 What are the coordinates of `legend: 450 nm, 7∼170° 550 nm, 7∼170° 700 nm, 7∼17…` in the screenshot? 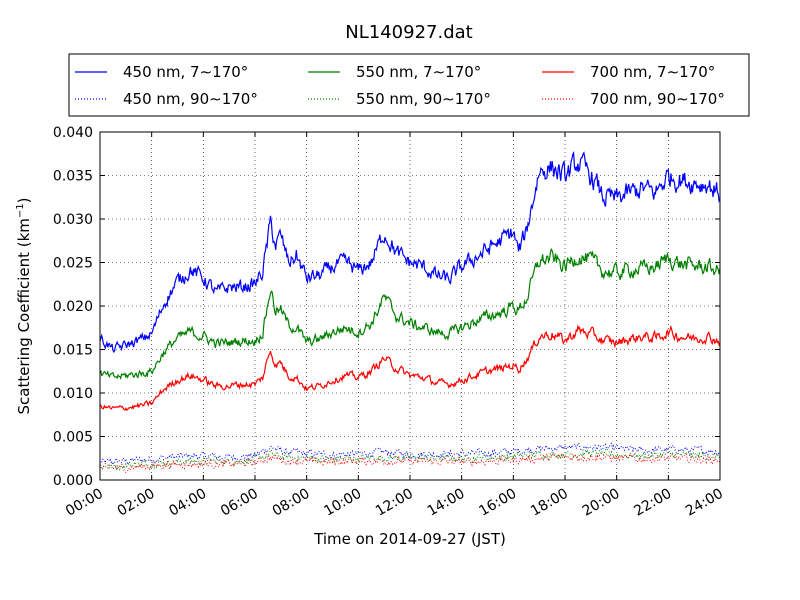 It's located at (409, 85).